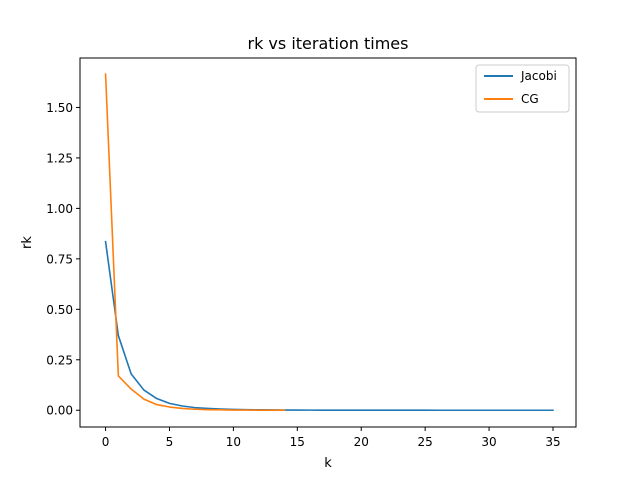 This screenshot has height=480, width=640. I want to click on x-tick-label: 20, so click(361, 442).